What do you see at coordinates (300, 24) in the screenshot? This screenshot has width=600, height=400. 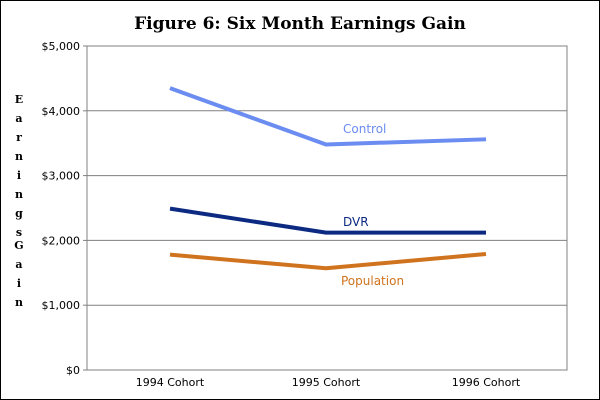 I see `chart-title: Figure 6: Six Month Earnings Gain` at bounding box center [300, 24].